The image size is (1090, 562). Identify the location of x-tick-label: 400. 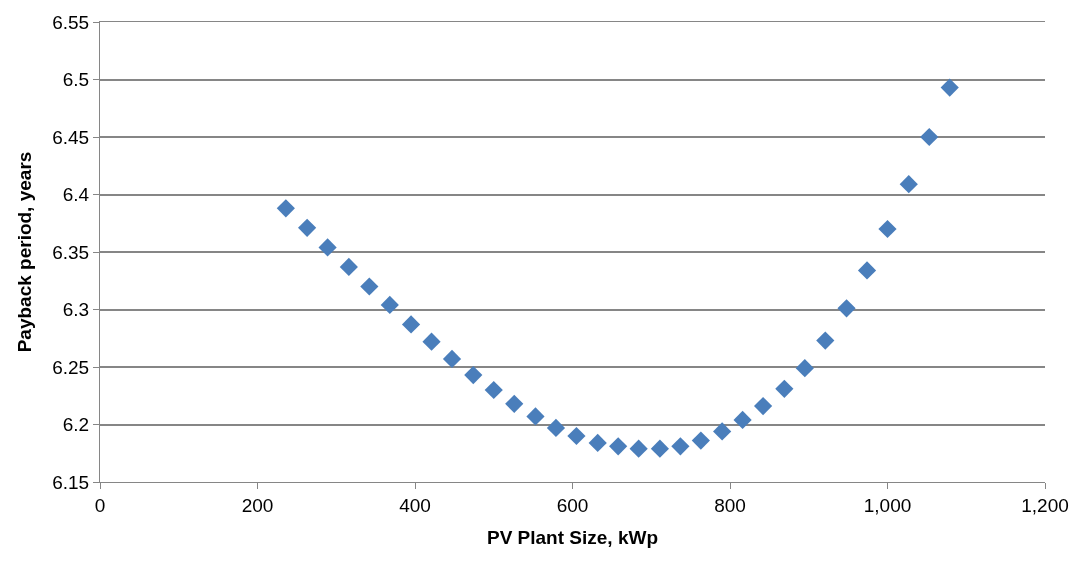
(415, 505).